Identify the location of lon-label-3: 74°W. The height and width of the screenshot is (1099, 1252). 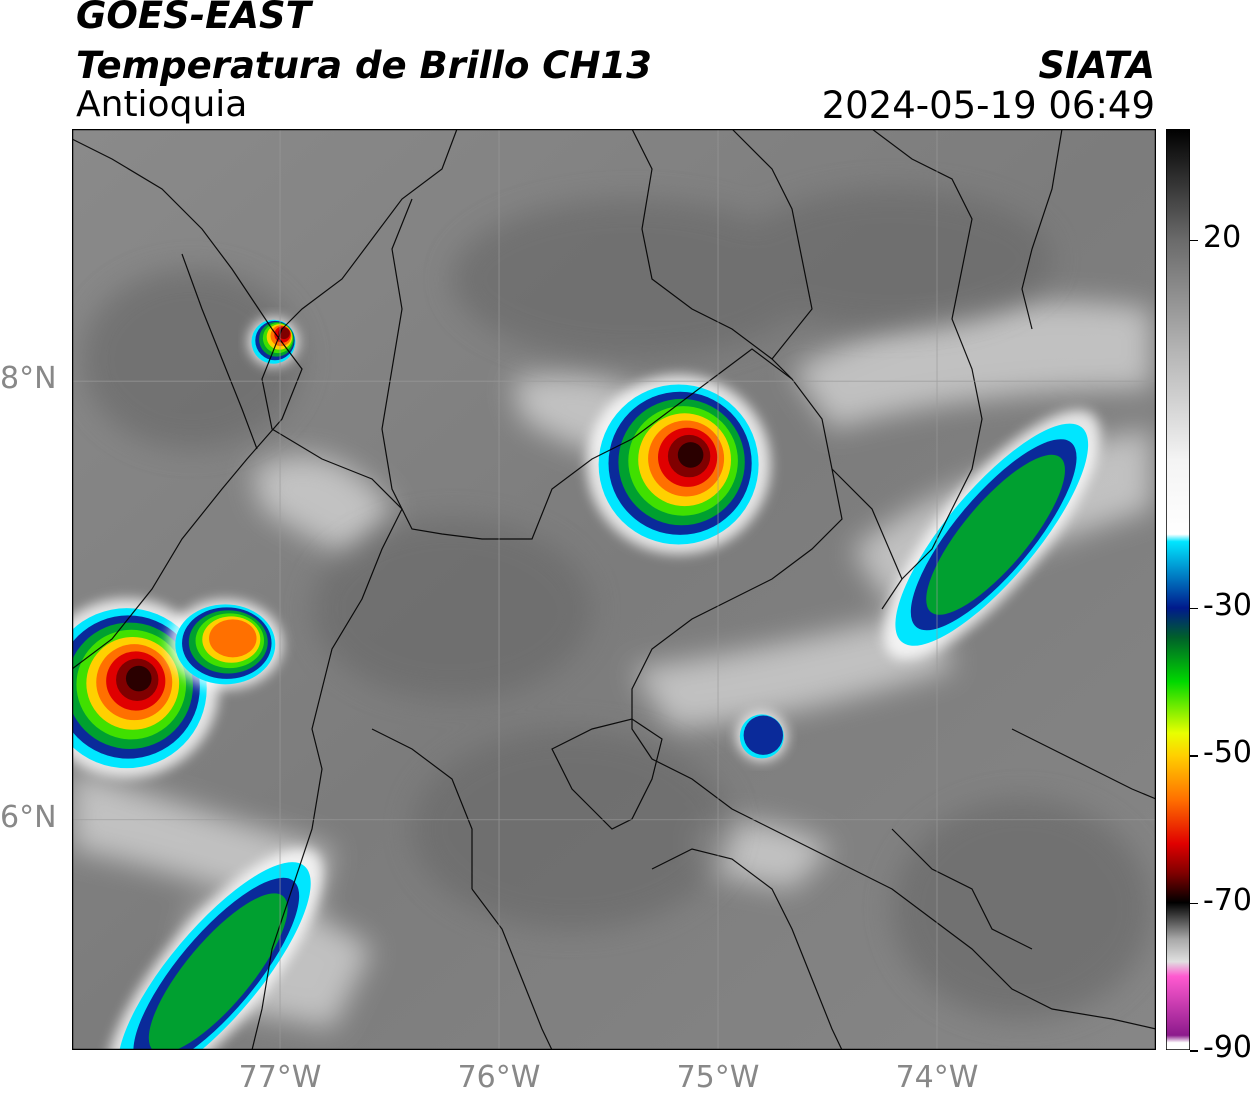
(937, 1077).